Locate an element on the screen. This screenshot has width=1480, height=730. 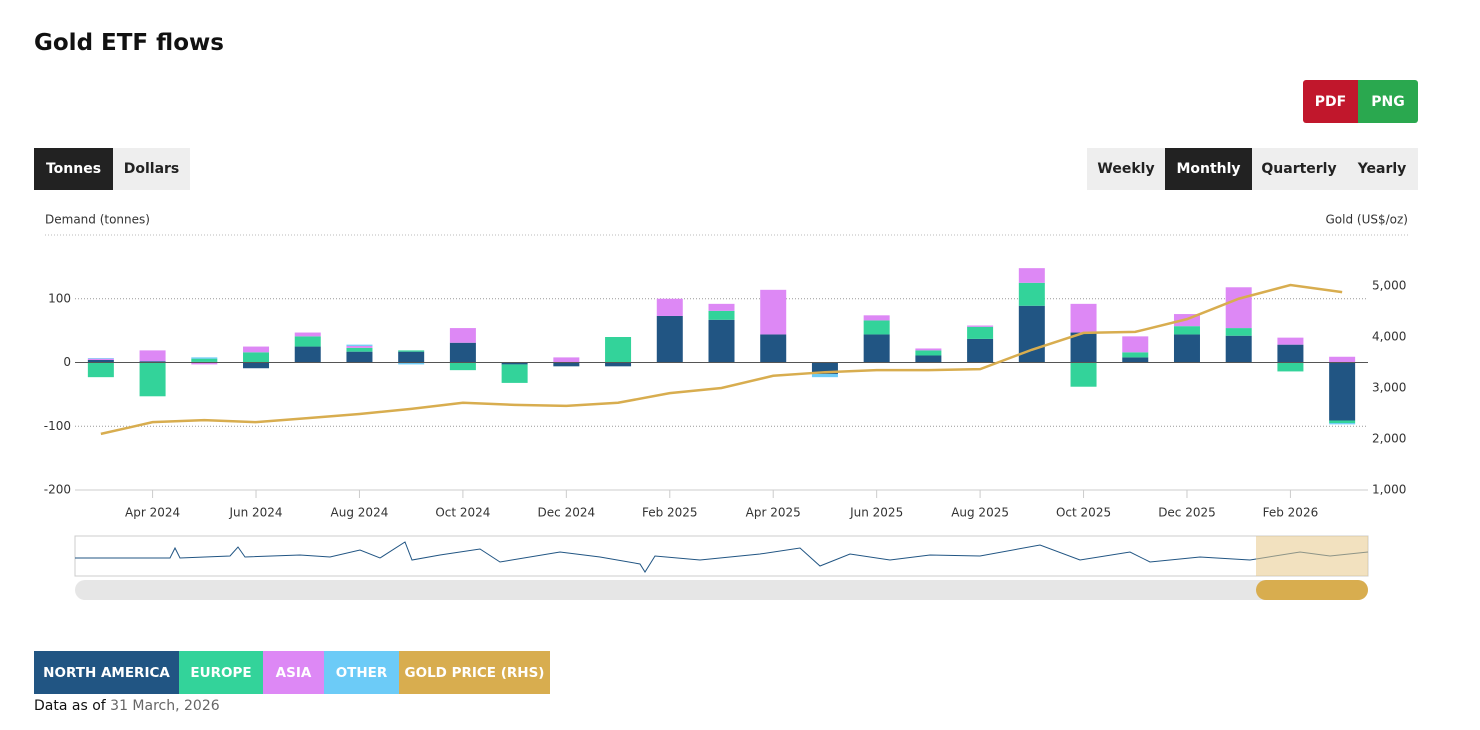
legend-item: OTHER is located at coordinates (361, 672).